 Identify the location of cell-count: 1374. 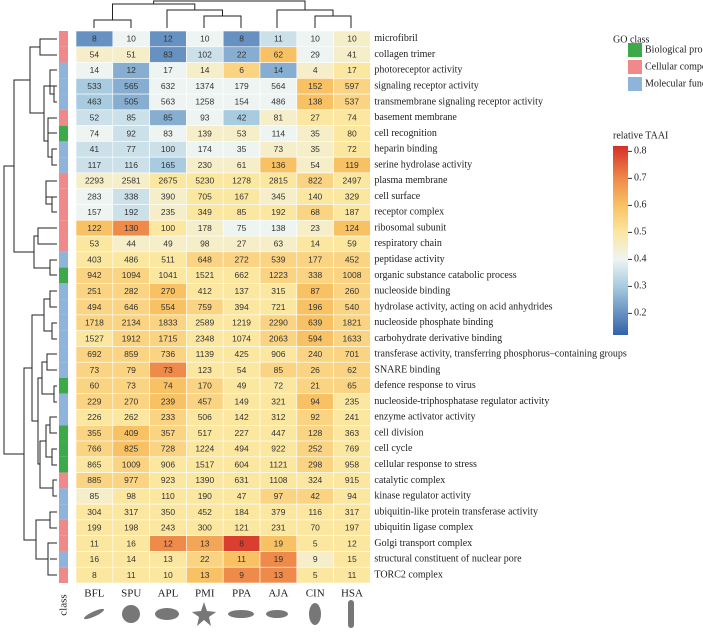
(204, 86).